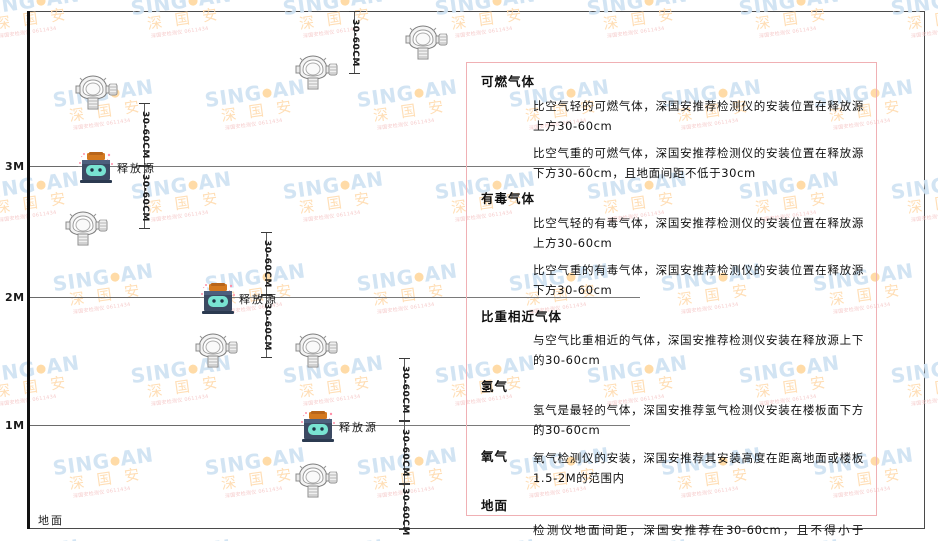 Image resolution: width=938 pixels, height=541 pixels. I want to click on panel-section-text: 氢气是最轻的气体，深国安推荐氢气检测仪安装在楼板面下方的30-60cm, so click(698, 420).